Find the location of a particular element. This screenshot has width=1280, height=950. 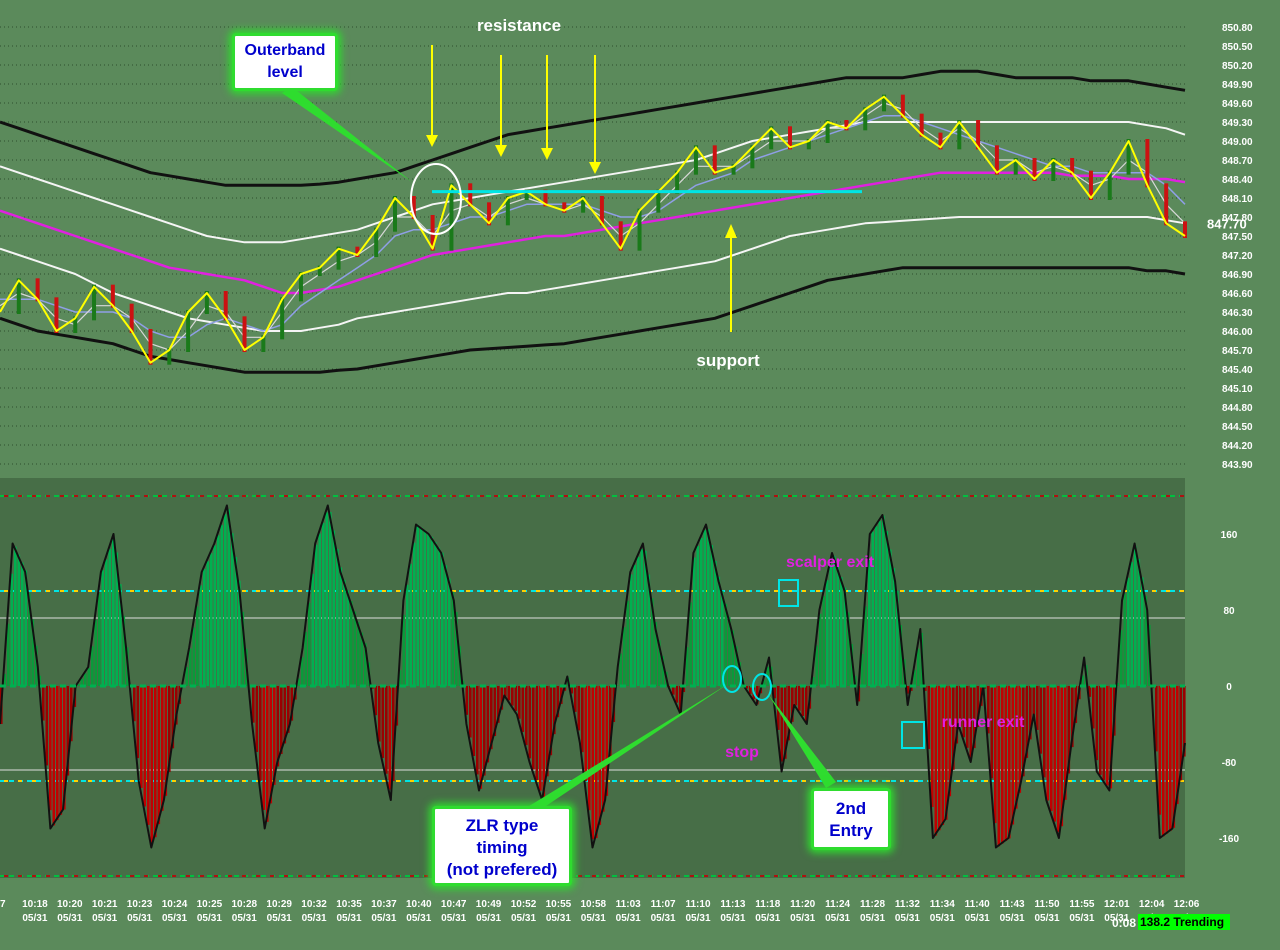

price-tick-label: 850.80 is located at coordinates (1237, 28).